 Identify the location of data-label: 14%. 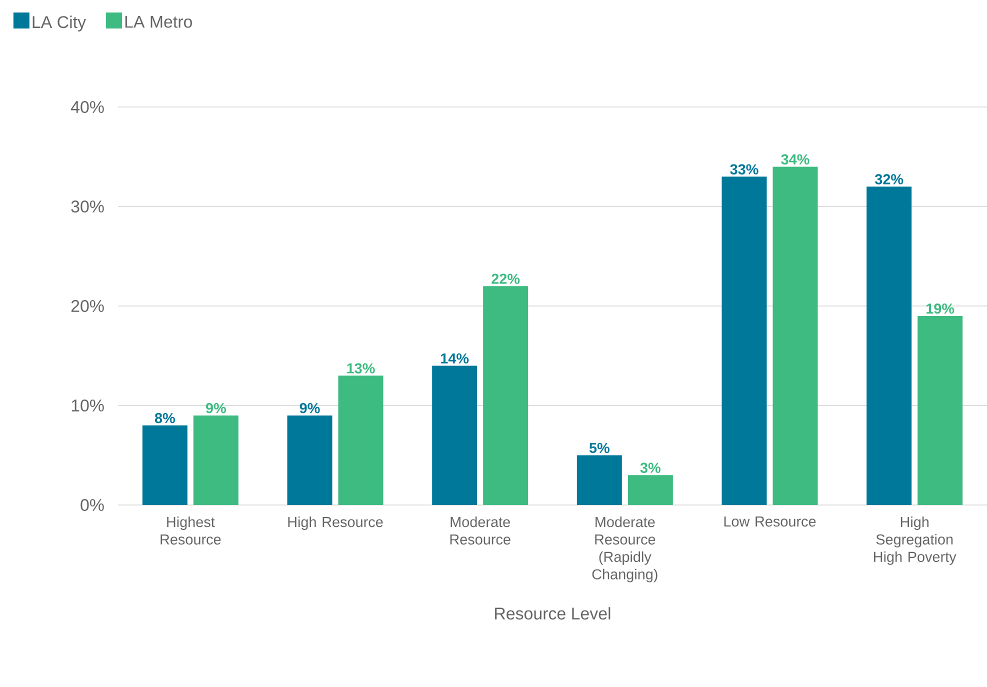
(455, 358).